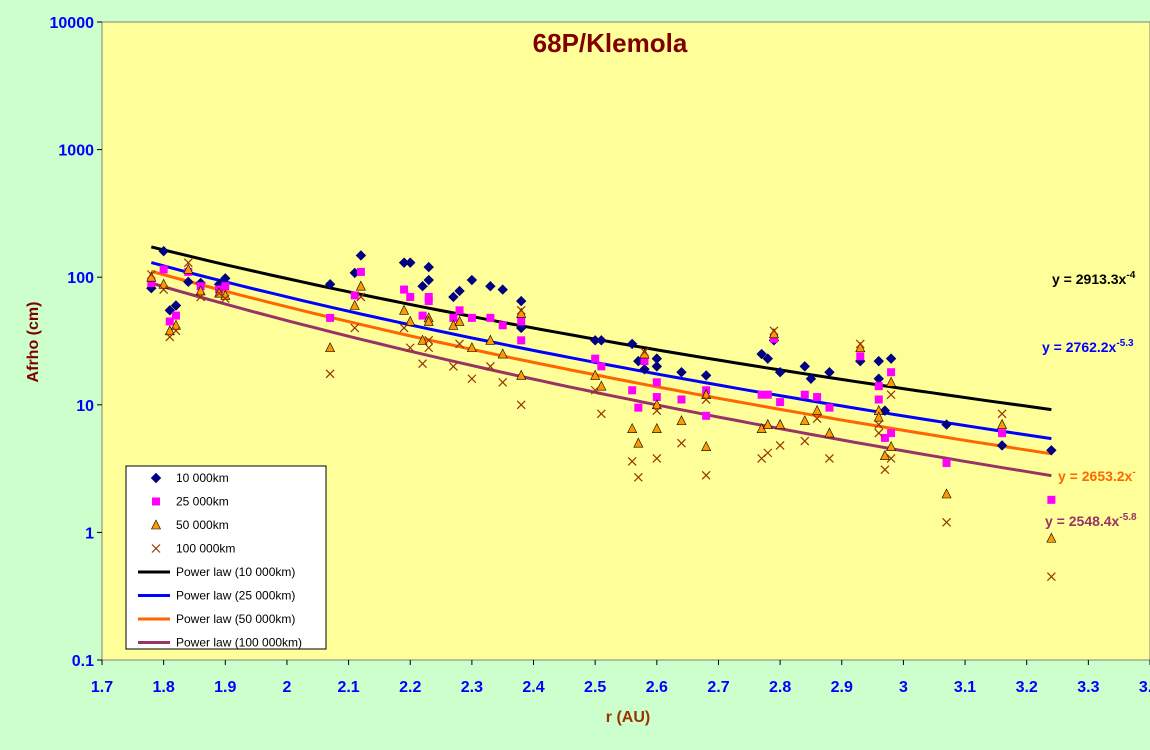 The height and width of the screenshot is (750, 1150). I want to click on x-tick-label: 2.8, so click(780, 687).